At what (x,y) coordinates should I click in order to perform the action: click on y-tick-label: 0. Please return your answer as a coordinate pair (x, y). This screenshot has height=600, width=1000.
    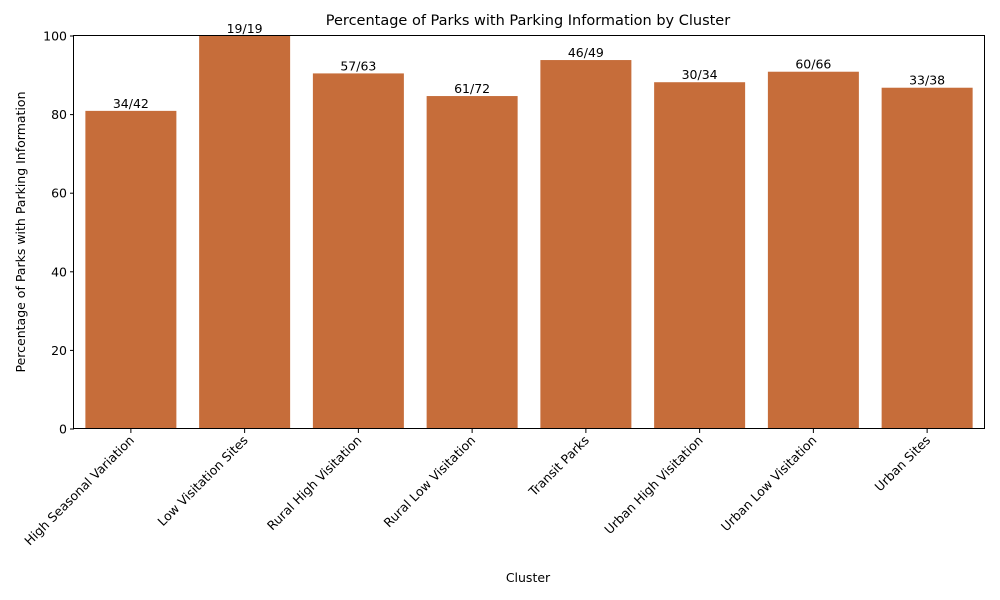
    Looking at the image, I should click on (63, 429).